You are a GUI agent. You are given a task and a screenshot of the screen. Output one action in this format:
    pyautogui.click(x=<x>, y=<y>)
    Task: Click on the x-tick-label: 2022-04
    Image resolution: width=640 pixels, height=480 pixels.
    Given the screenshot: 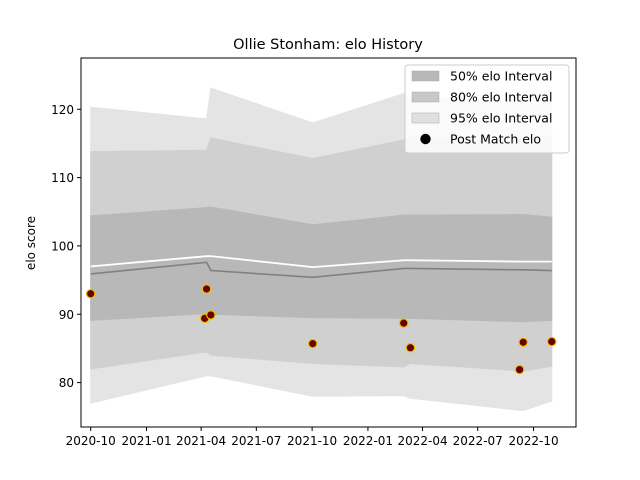 What is the action you would take?
    pyautogui.click(x=422, y=441)
    